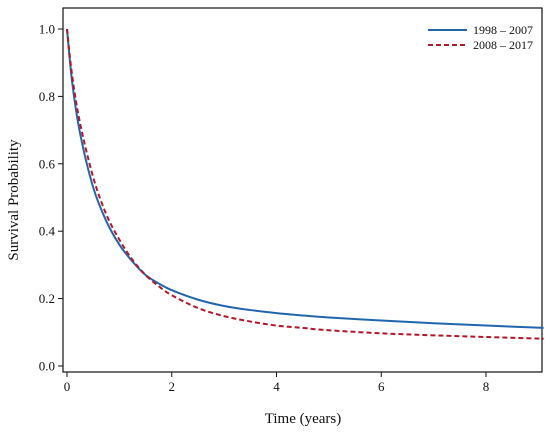 The image size is (550, 433). What do you see at coordinates (47, 366) in the screenshot?
I see `y-tick-label: 0.0` at bounding box center [47, 366].